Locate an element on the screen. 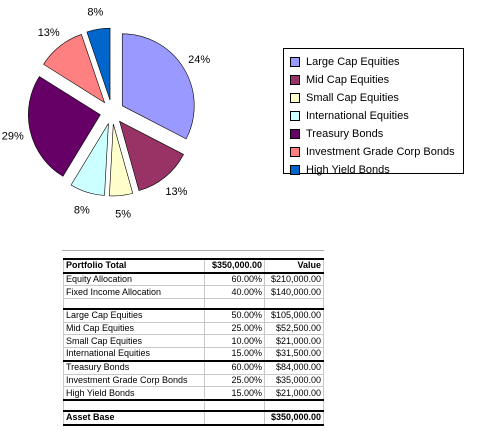 Image resolution: width=479 pixels, height=434 pixels. table-row: Treasury Bonds 60.00% $84,000.00 is located at coordinates (193, 367).